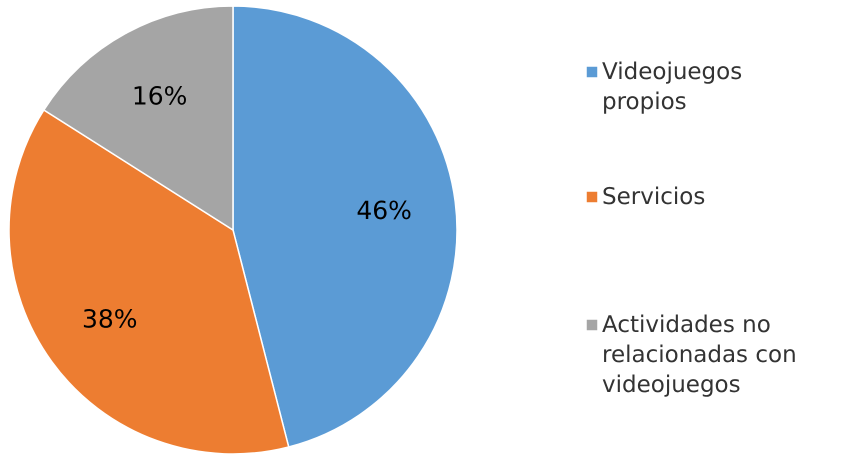 Image resolution: width=843 pixels, height=457 pixels. Describe the element at coordinates (672, 87) in the screenshot. I see `legend-label: Videojuegos propios` at that location.